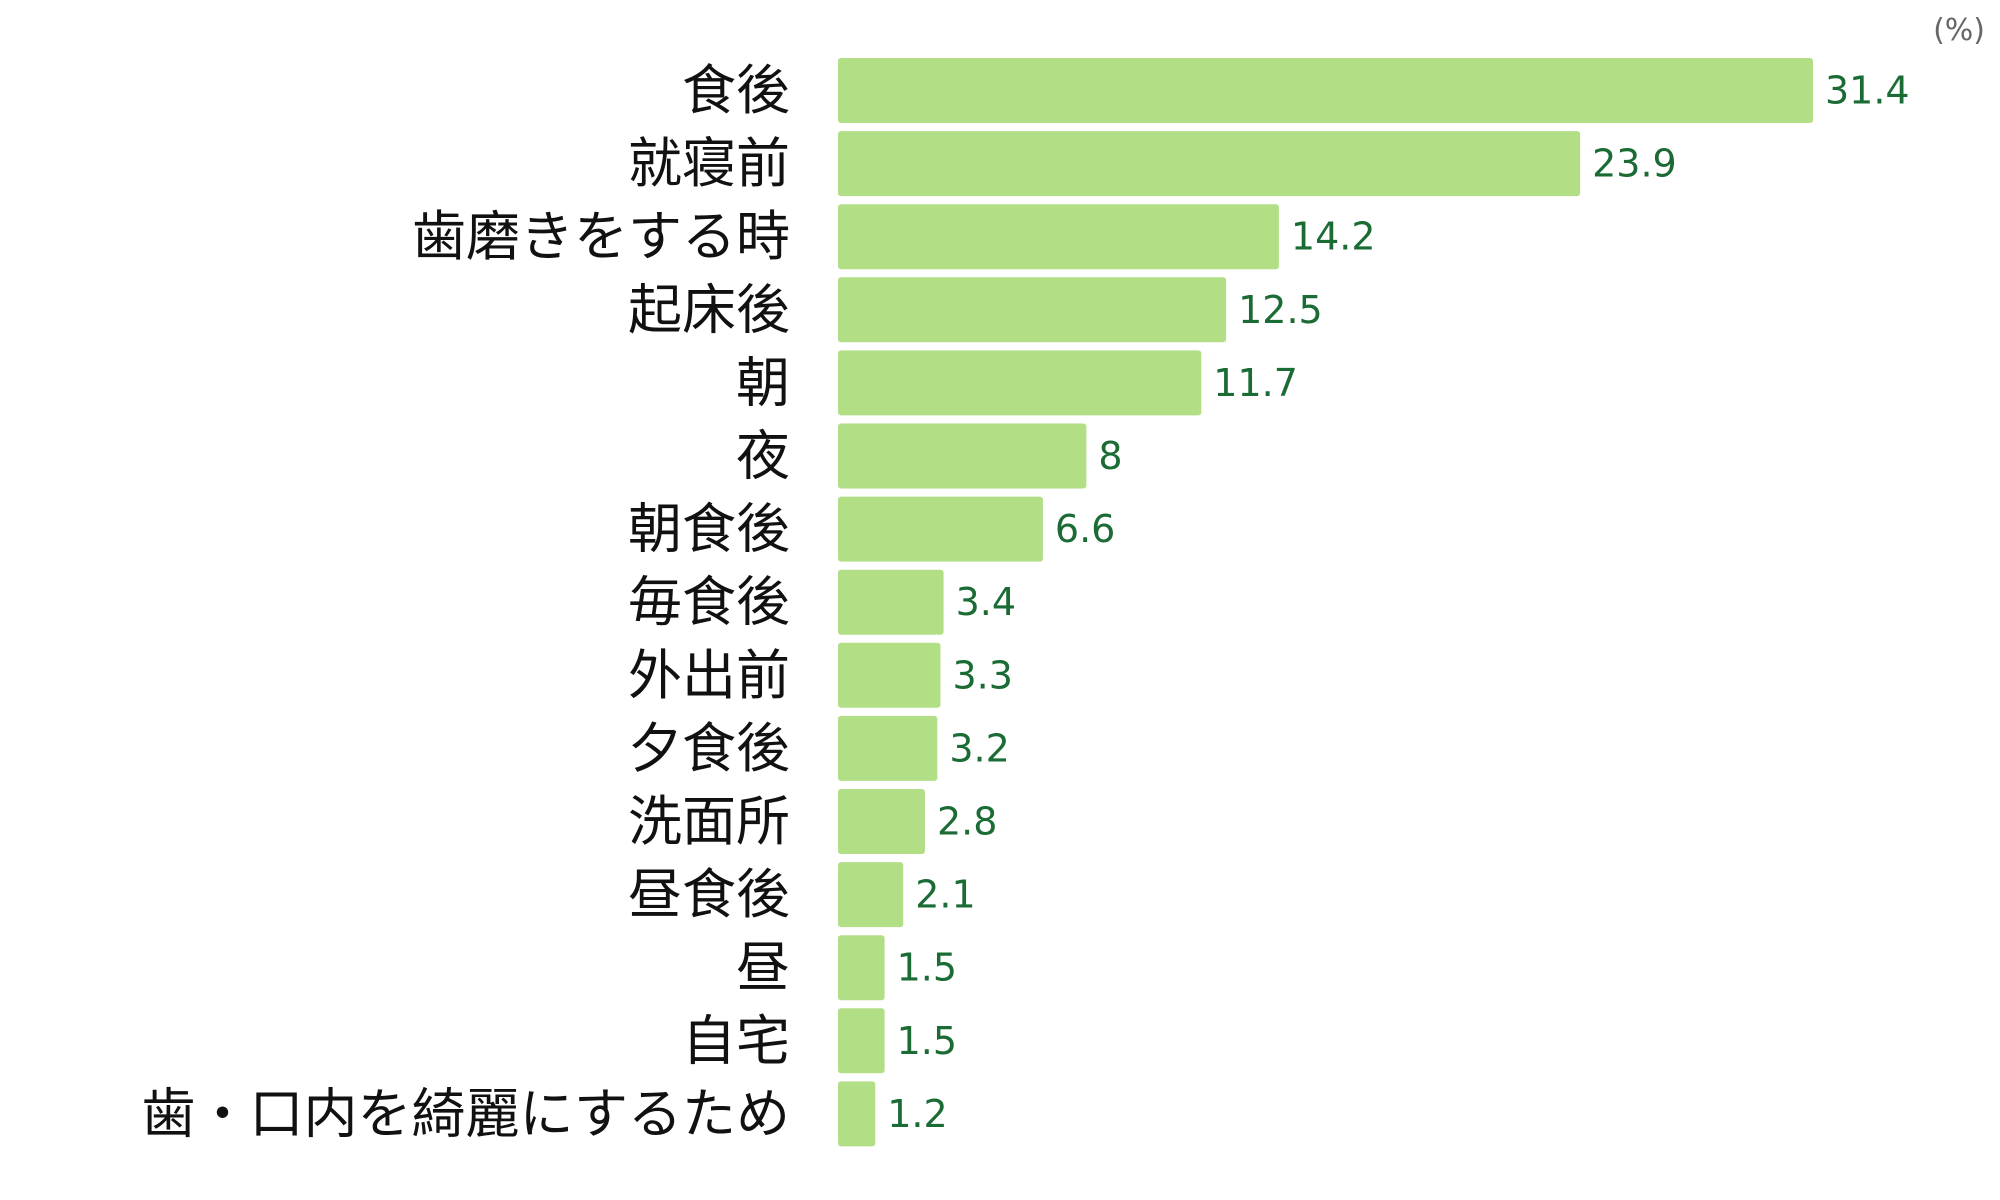 Image resolution: width=2000 pixels, height=1200 pixels. What do you see at coordinates (1110, 456) in the screenshot?
I see `value-label: 8` at bounding box center [1110, 456].